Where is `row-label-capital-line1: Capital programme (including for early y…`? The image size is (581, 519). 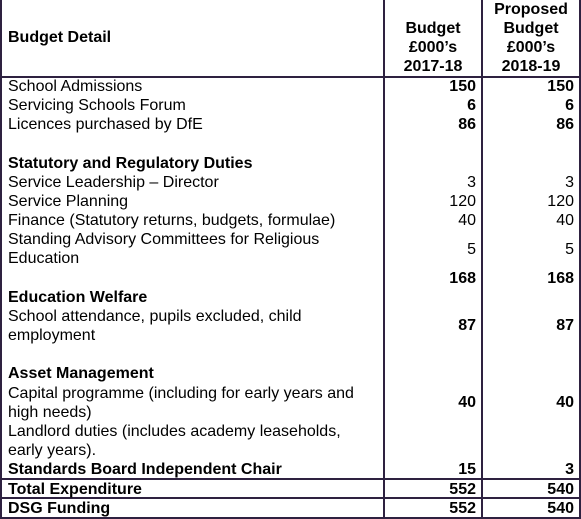
row-label-capital-line1: Capital programme (including for early y… is located at coordinates (181, 393).